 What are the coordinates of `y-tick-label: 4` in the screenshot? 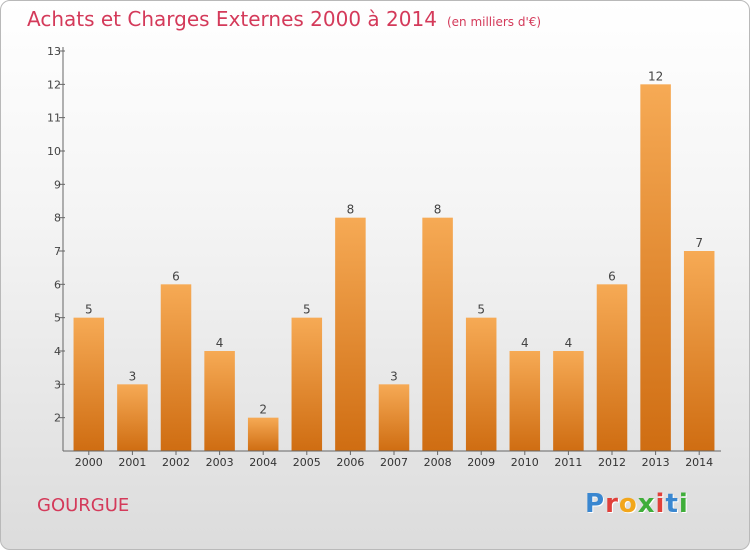 It's located at (57, 351).